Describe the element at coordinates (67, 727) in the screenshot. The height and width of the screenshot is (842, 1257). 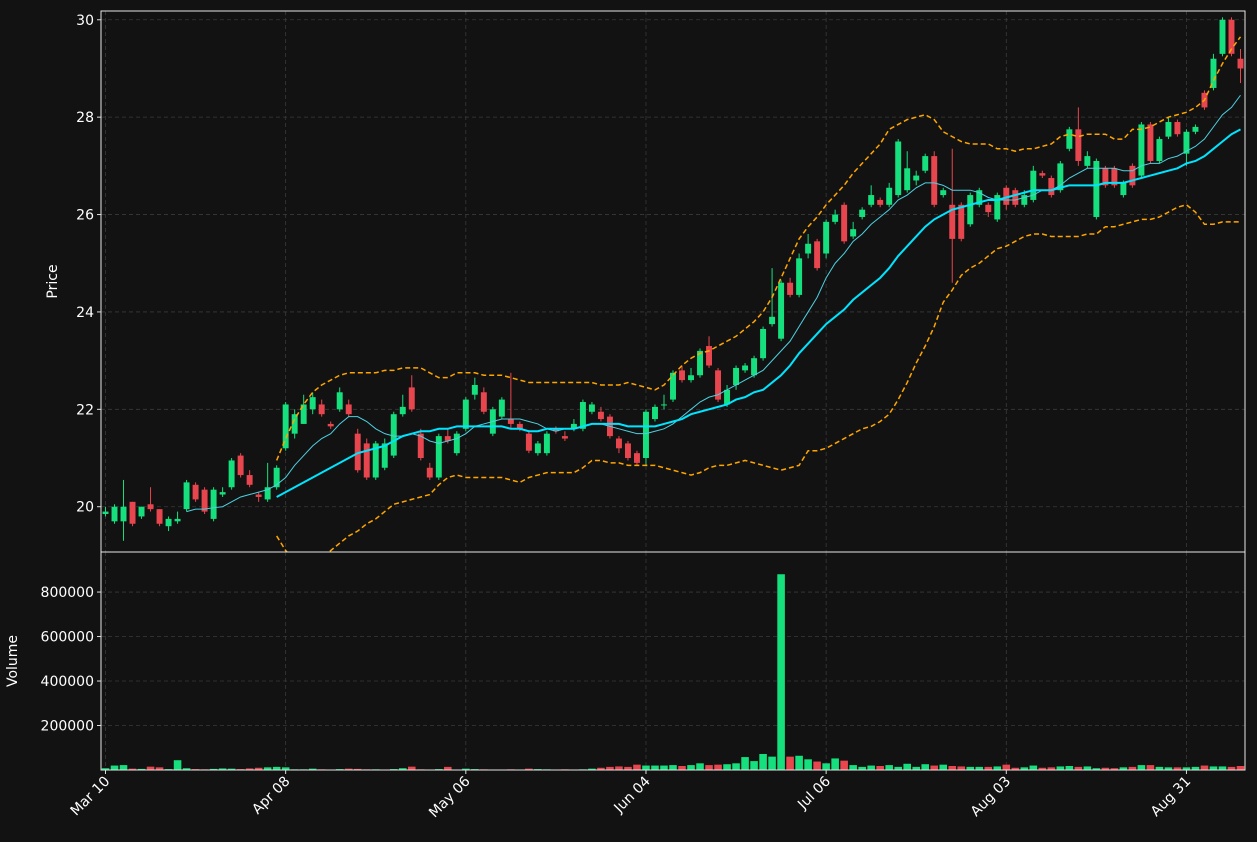
I see `y-tick-label: 200000` at that location.